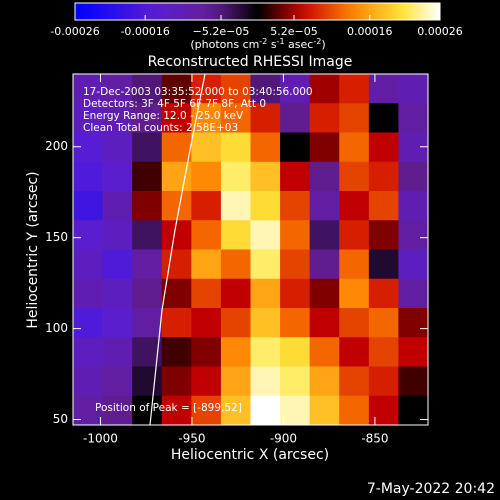 This screenshot has height=500, width=500. I want to click on y-tick-label: 200, so click(56, 146).